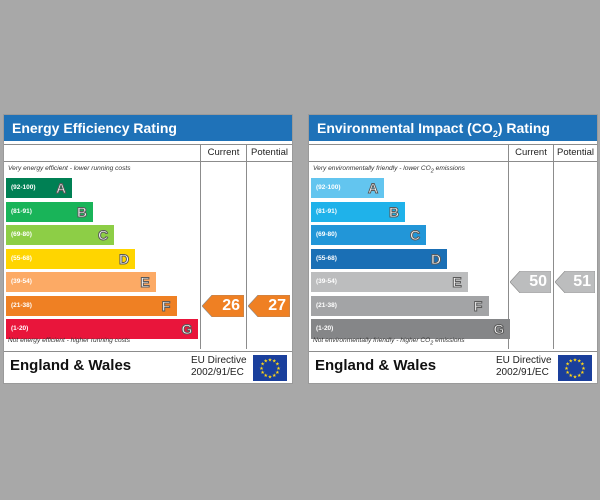  I want to click on energy-directive: EU Directive 2002/91/EC, so click(219, 367).